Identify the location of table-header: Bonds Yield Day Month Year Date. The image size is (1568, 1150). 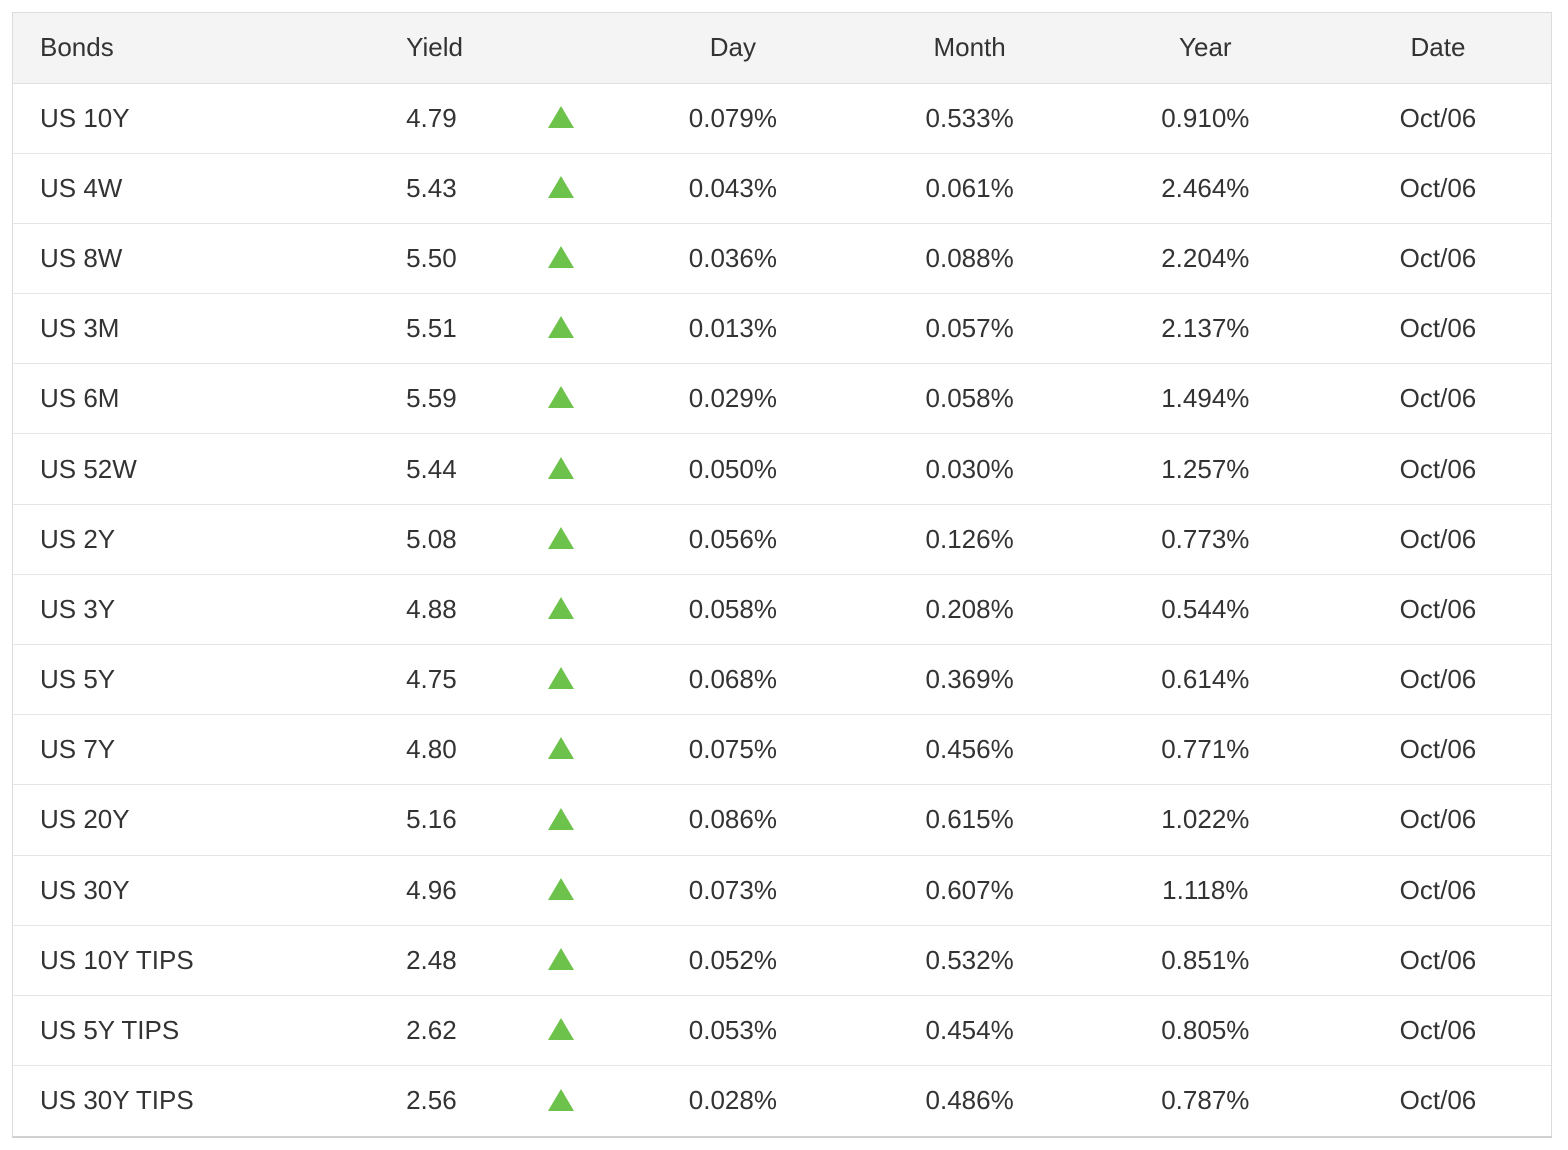
(782, 48).